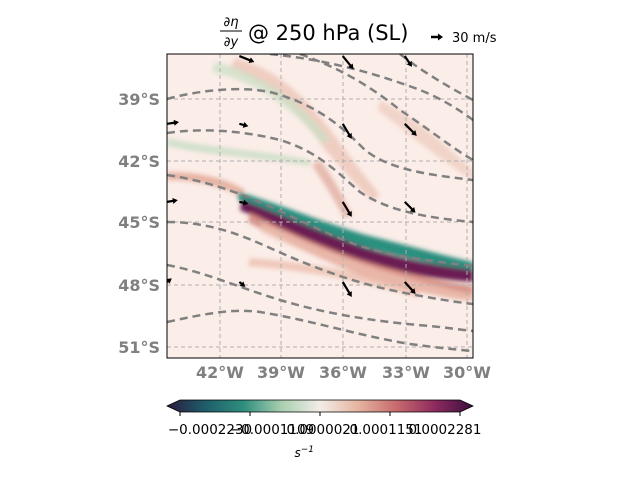 This screenshot has height=480, width=640. I want to click on field-jet-green, so click(355, 232).